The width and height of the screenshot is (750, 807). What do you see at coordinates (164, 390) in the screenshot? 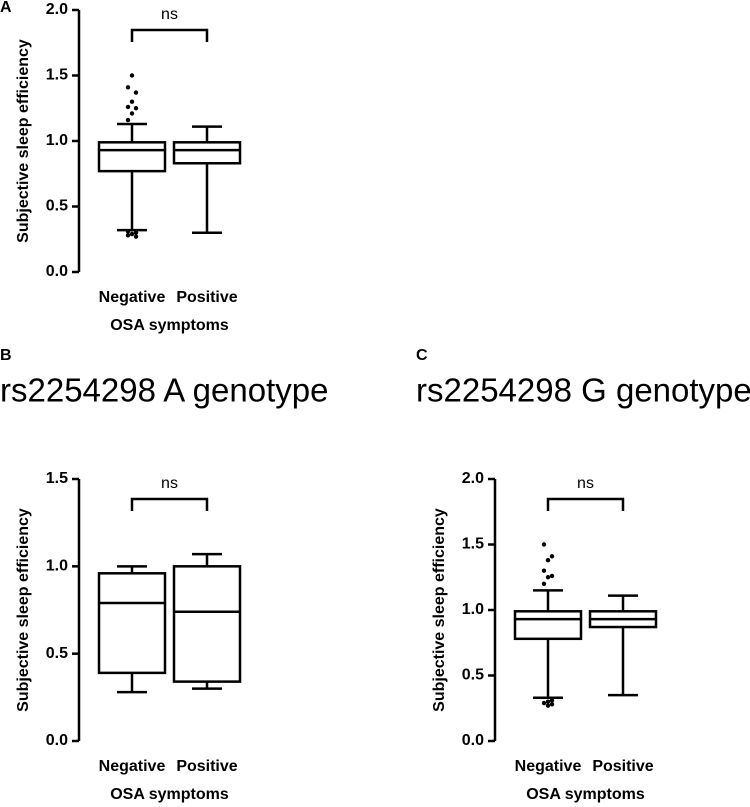
I see `panel-title: rs2254298 A genotype` at bounding box center [164, 390].